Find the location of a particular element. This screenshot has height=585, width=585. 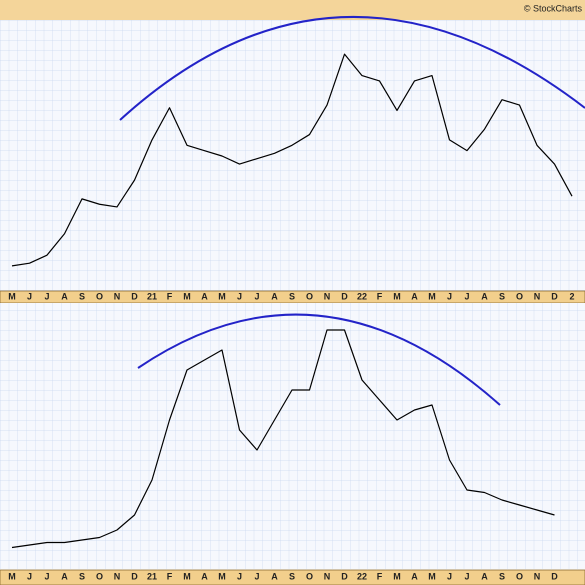

header-bar is located at coordinates (292, 10).